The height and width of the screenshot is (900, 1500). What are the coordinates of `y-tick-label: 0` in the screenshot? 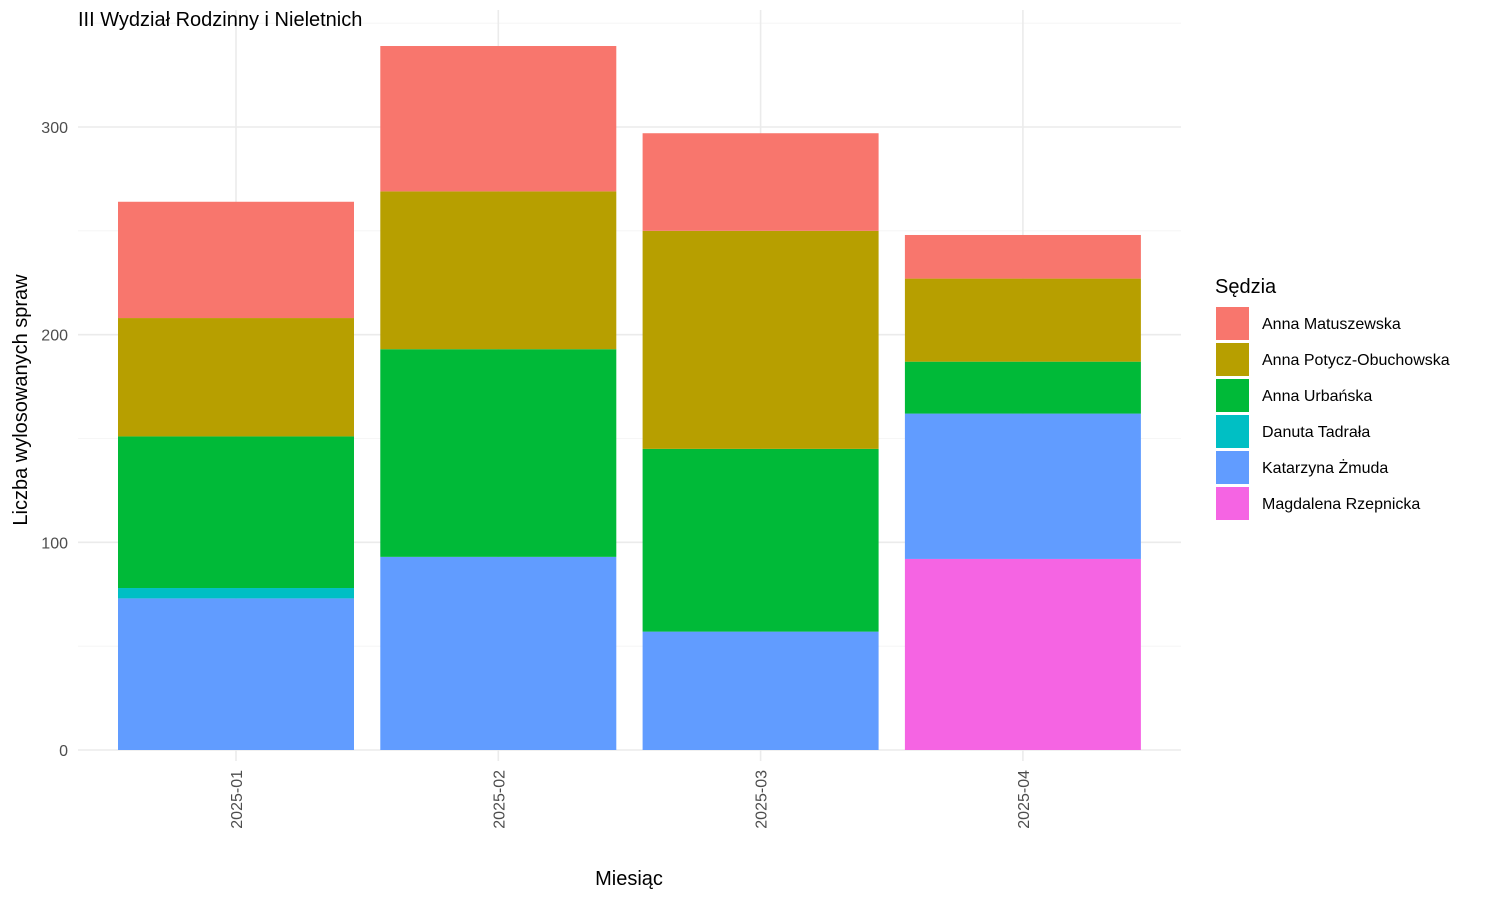 It's located at (63, 751).